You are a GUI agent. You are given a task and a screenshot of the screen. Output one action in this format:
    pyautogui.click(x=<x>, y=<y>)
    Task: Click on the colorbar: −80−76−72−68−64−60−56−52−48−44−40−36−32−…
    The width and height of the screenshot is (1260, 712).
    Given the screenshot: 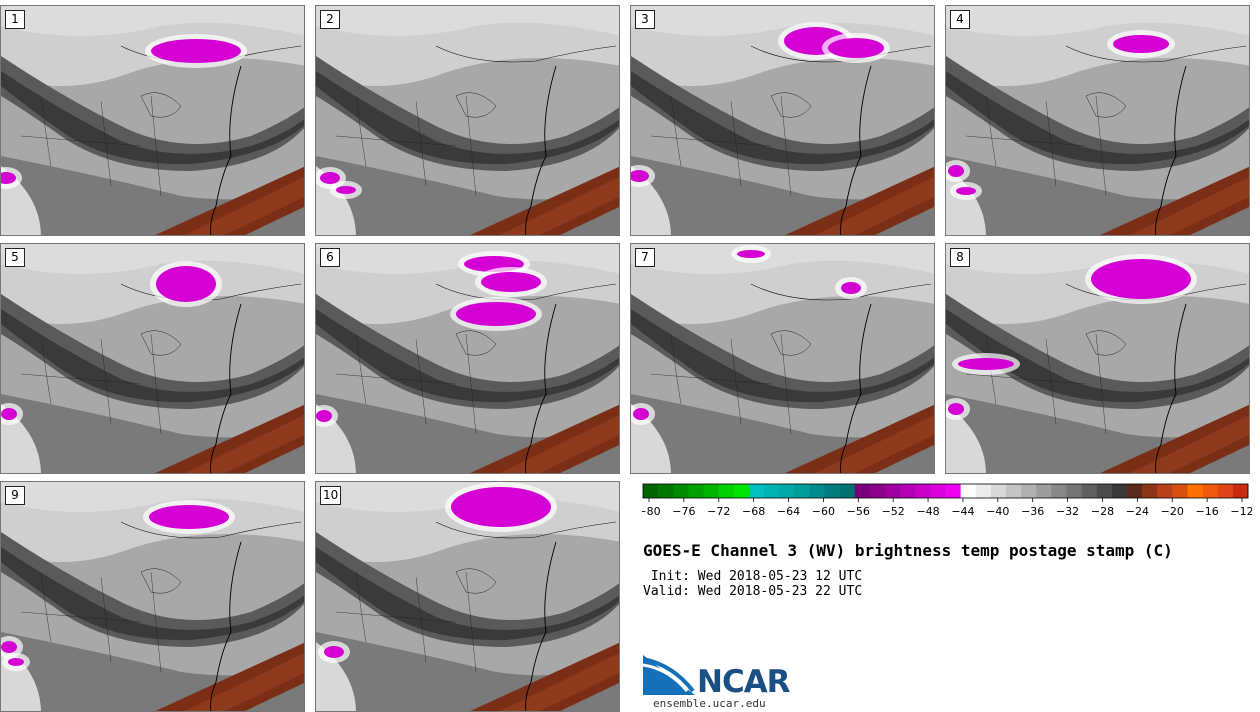 What is the action you would take?
    pyautogui.click(x=947, y=500)
    